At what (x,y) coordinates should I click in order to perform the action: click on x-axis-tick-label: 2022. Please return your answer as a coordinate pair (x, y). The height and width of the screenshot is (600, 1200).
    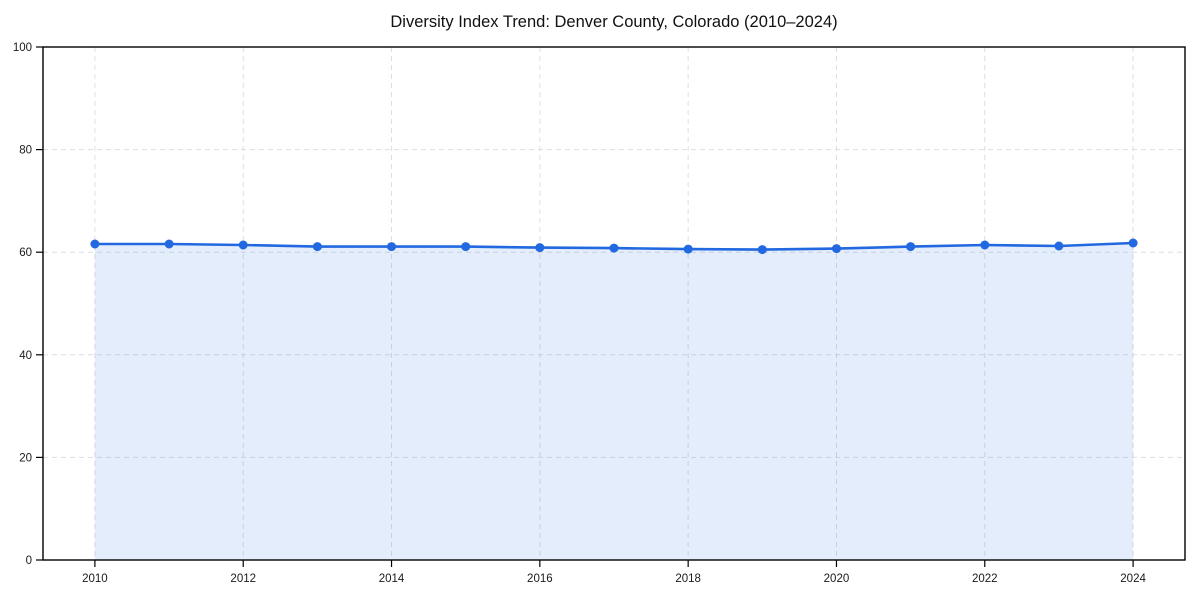
    Looking at the image, I should click on (985, 579).